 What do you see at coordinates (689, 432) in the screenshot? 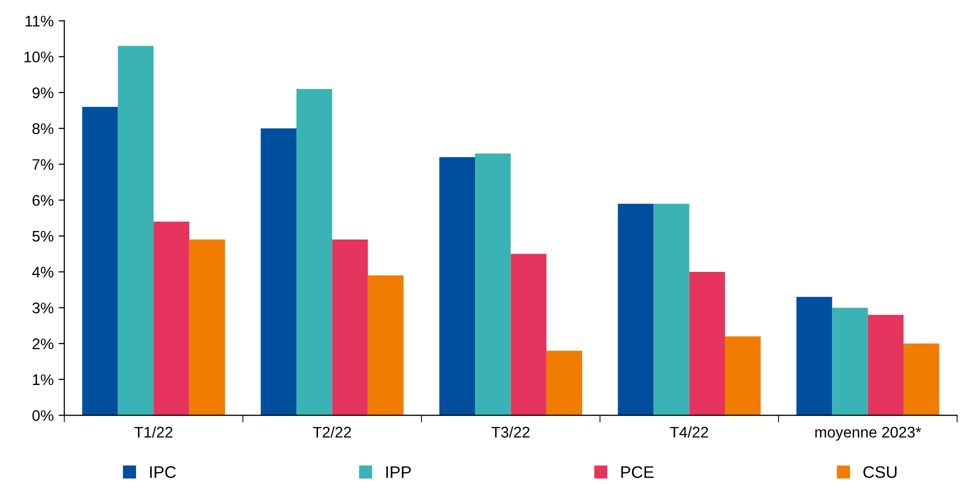
I see `x-tick-label: T4/22` at bounding box center [689, 432].